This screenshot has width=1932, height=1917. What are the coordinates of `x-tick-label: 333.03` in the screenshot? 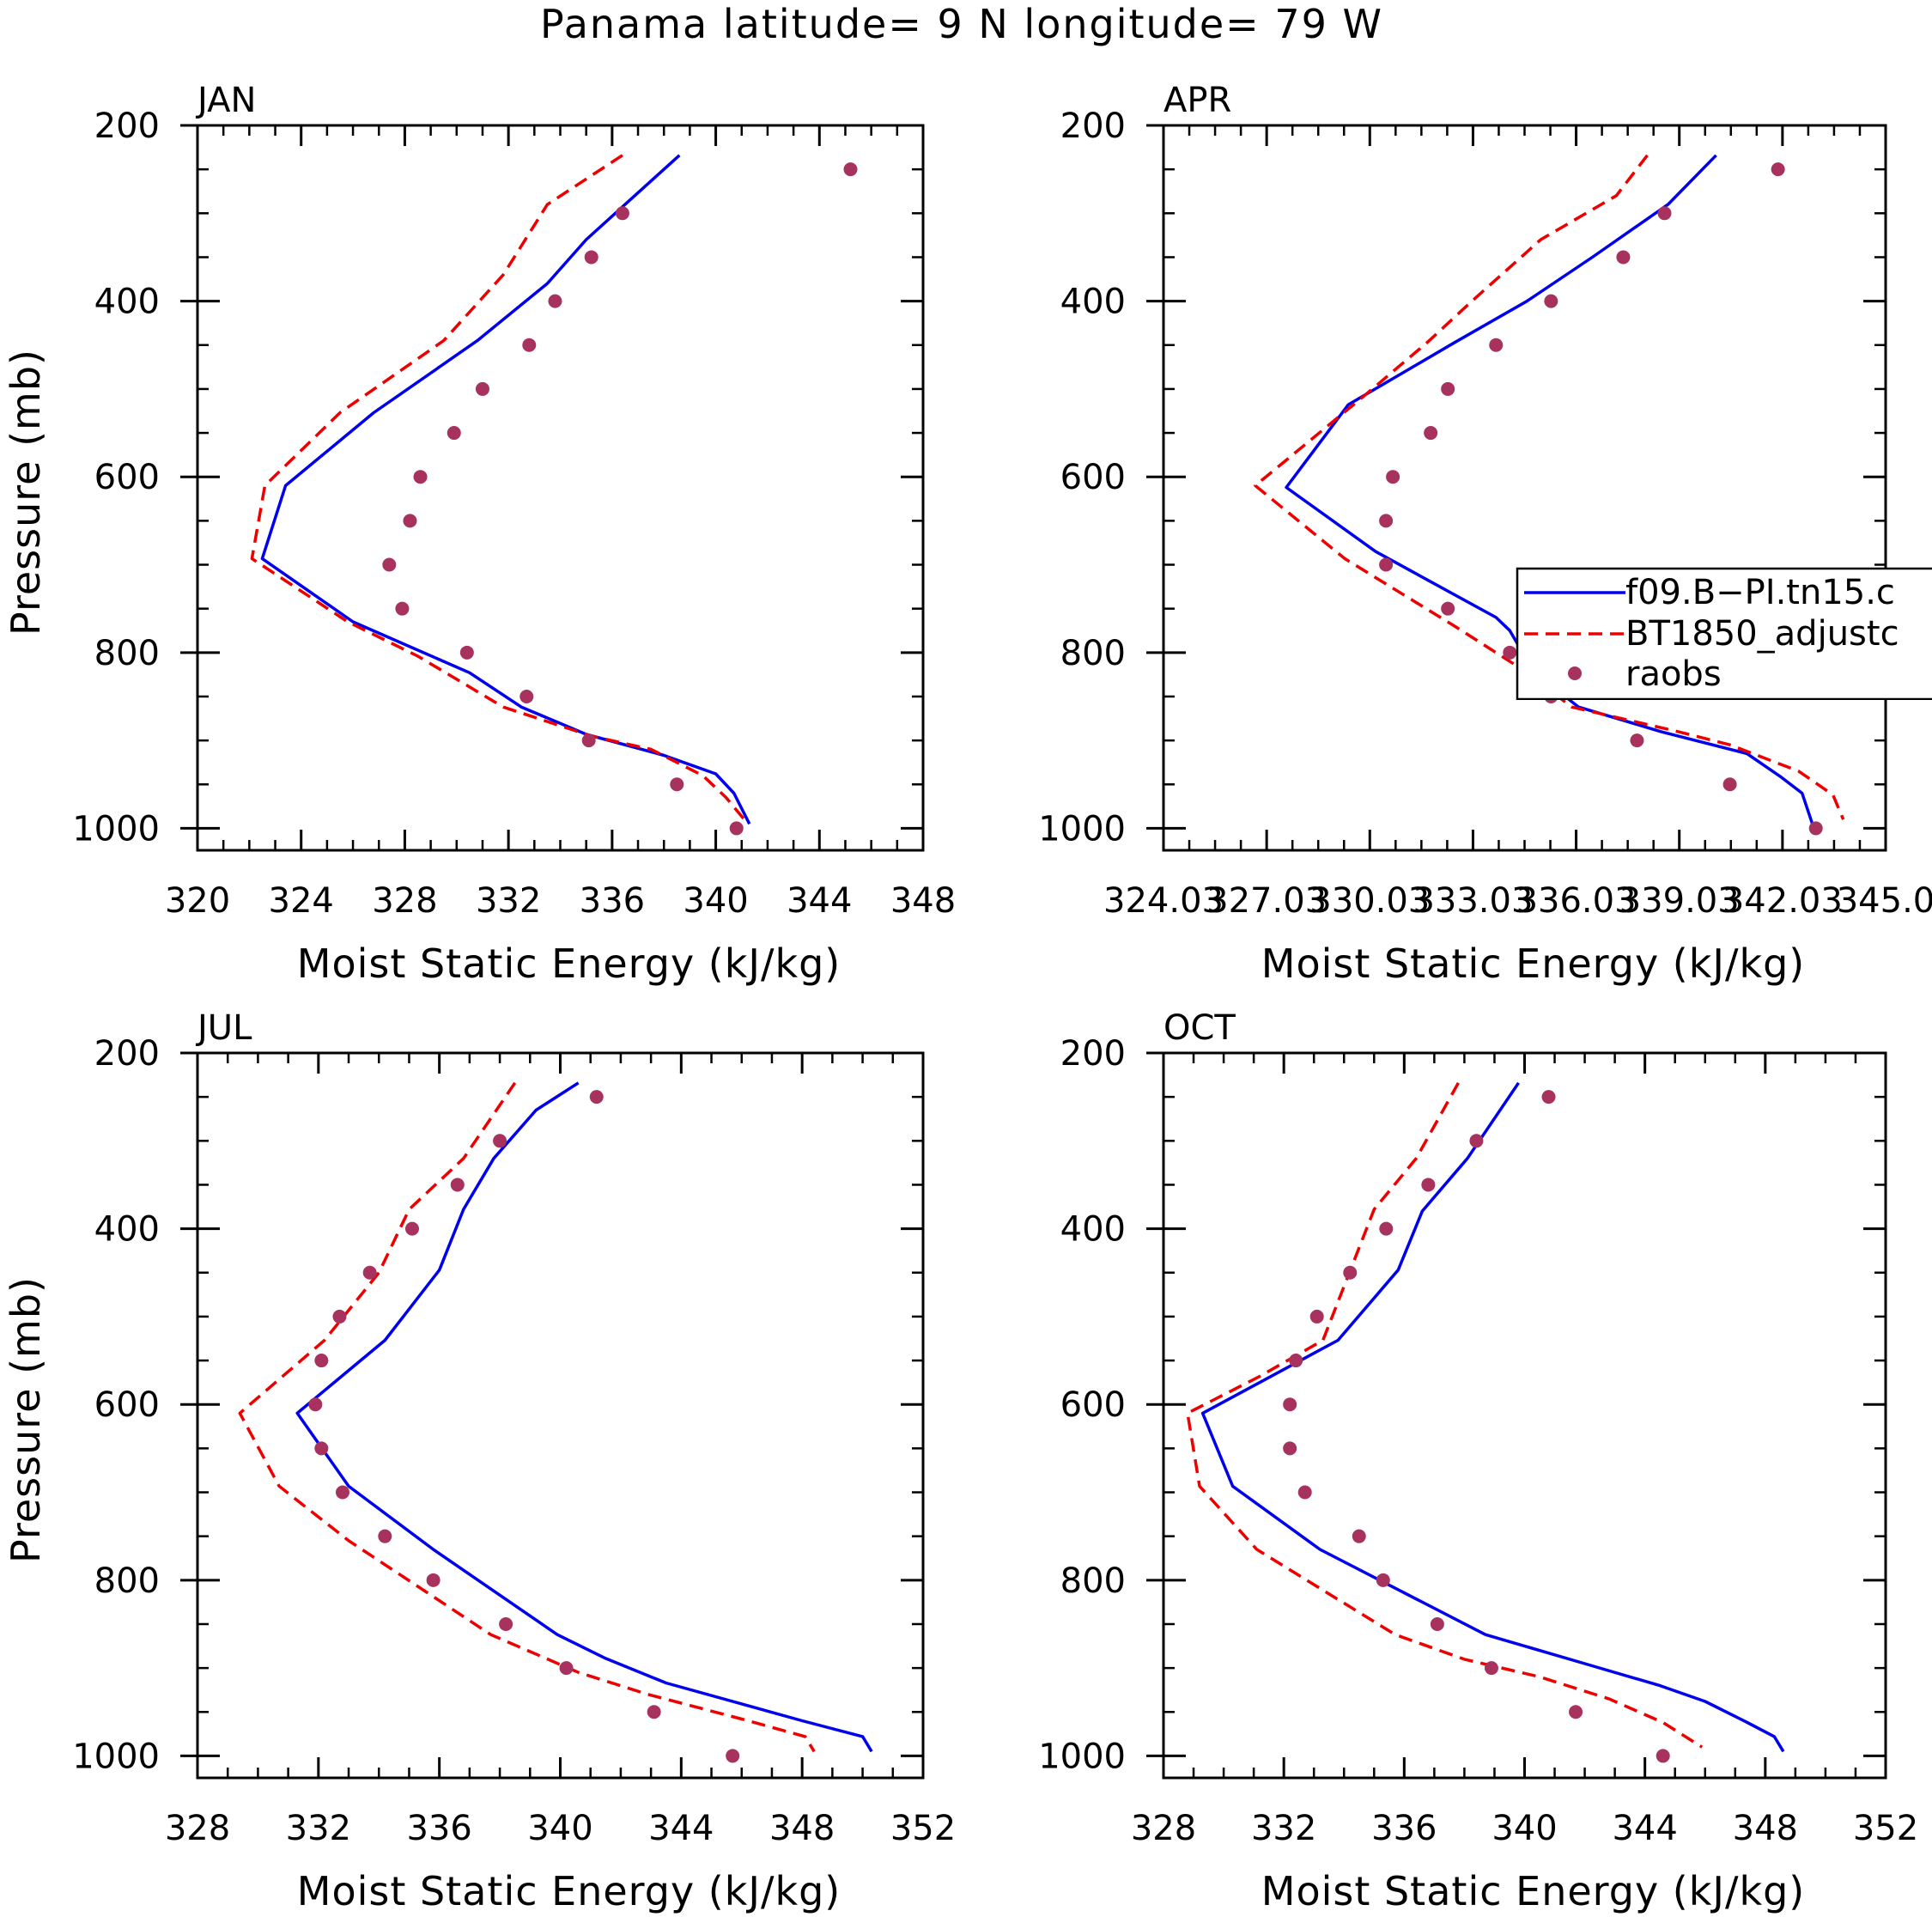 It's located at (1473, 901).